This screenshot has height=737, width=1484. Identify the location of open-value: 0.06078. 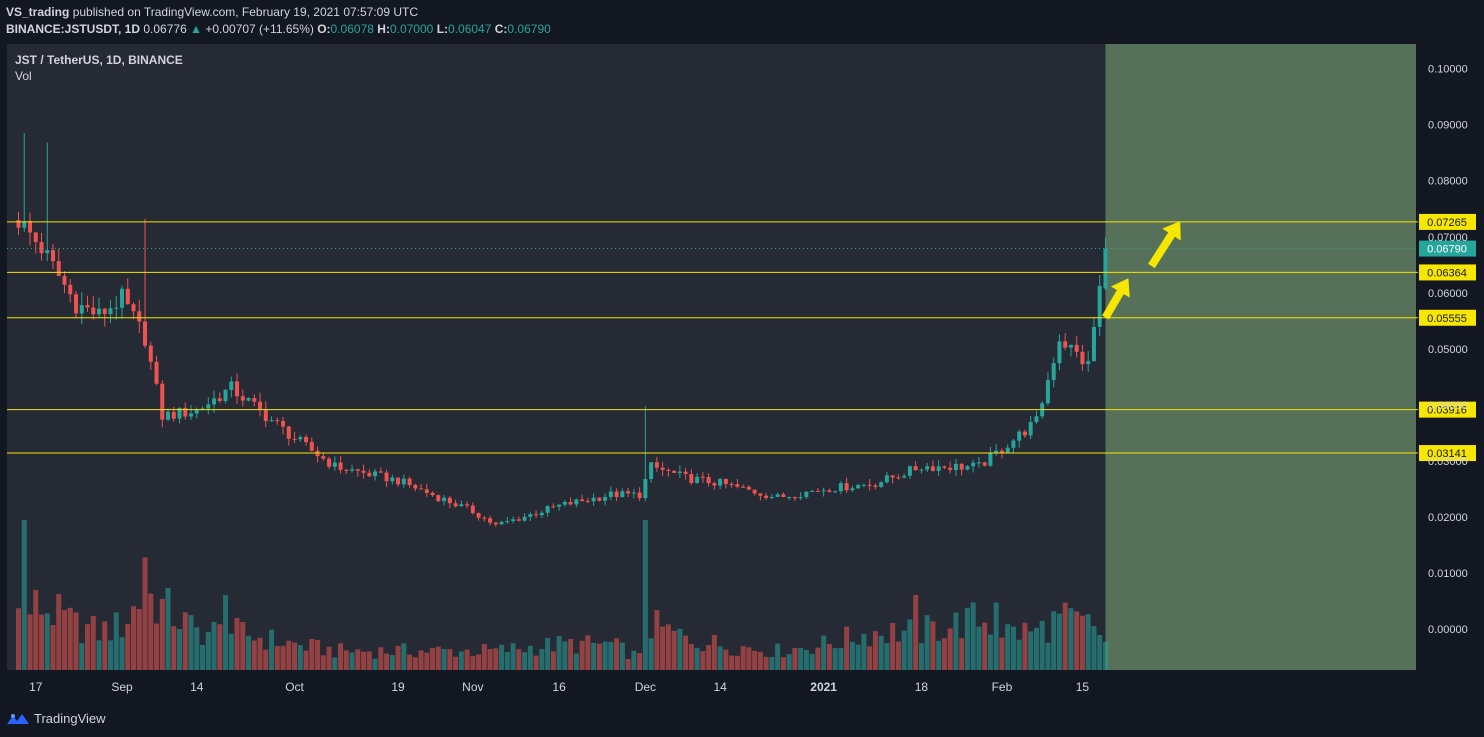
(352, 29).